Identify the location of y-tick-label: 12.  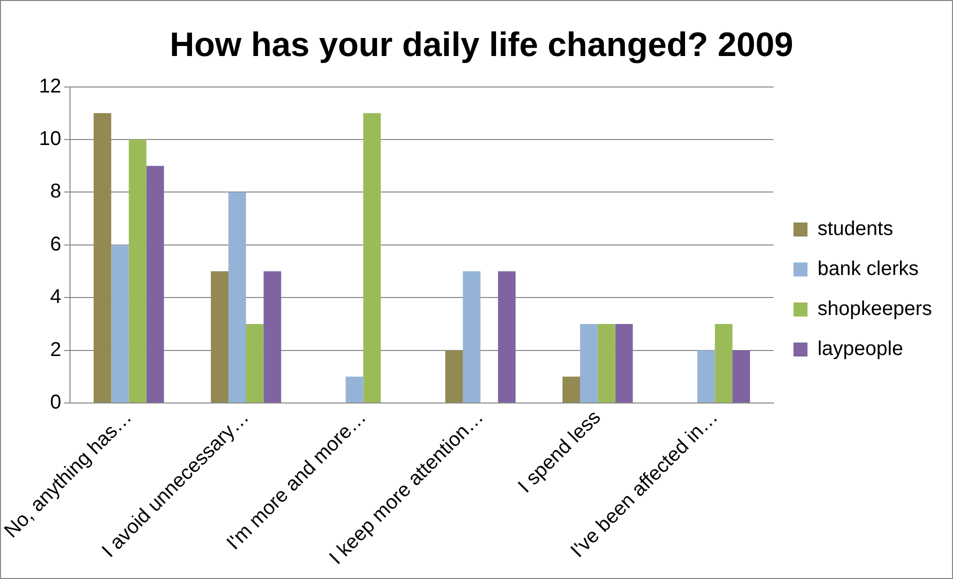
(50, 86).